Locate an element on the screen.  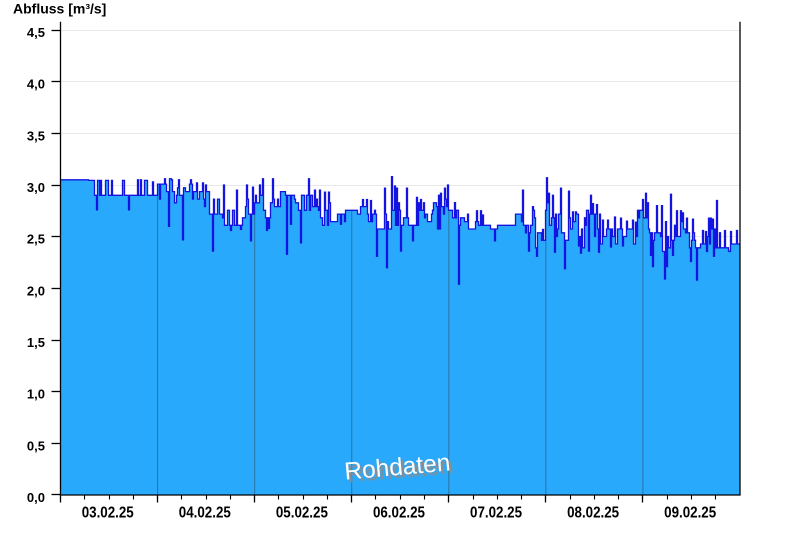
svg-text: 05.02.25 is located at coordinates (302, 513).